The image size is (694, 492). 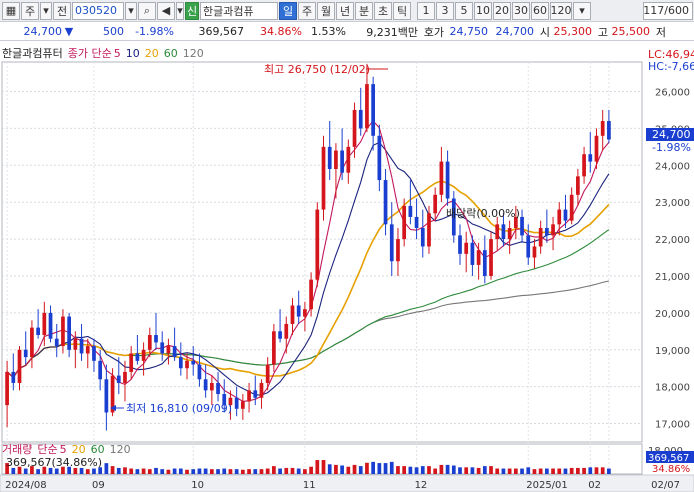 I want to click on date-tick-label: 12, so click(x=421, y=485).